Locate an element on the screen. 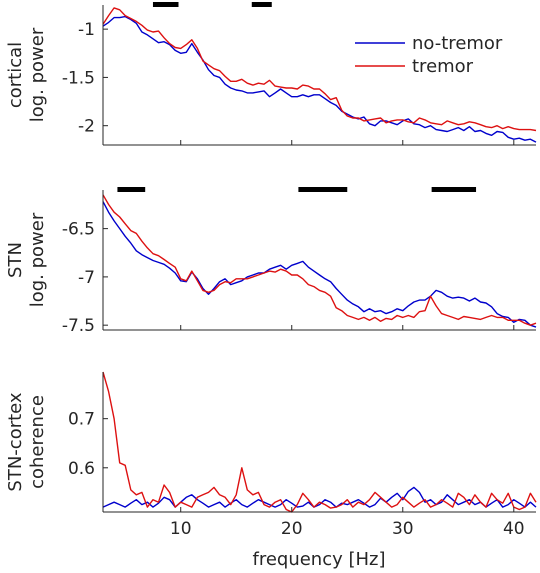  y-ticks-cortical: -1 -1.5 -2 is located at coordinates (85, 78).